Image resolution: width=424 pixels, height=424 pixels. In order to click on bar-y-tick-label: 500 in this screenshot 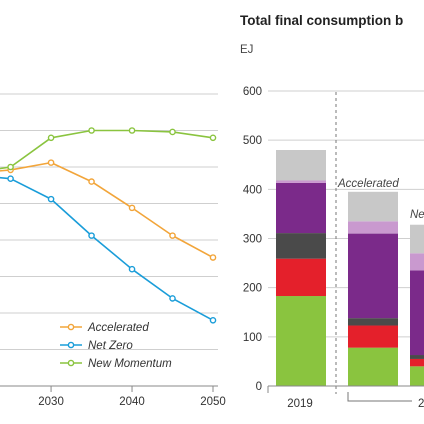, I will do `click(252, 141)`.